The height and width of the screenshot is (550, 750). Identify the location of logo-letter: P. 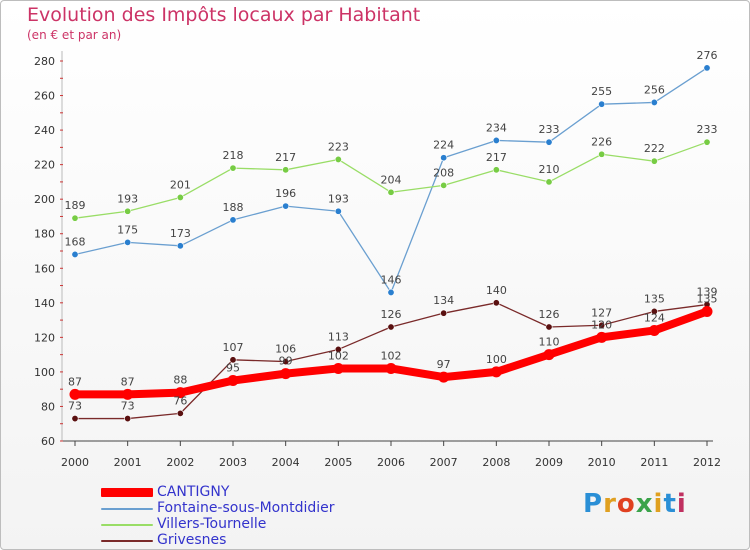
(593, 504).